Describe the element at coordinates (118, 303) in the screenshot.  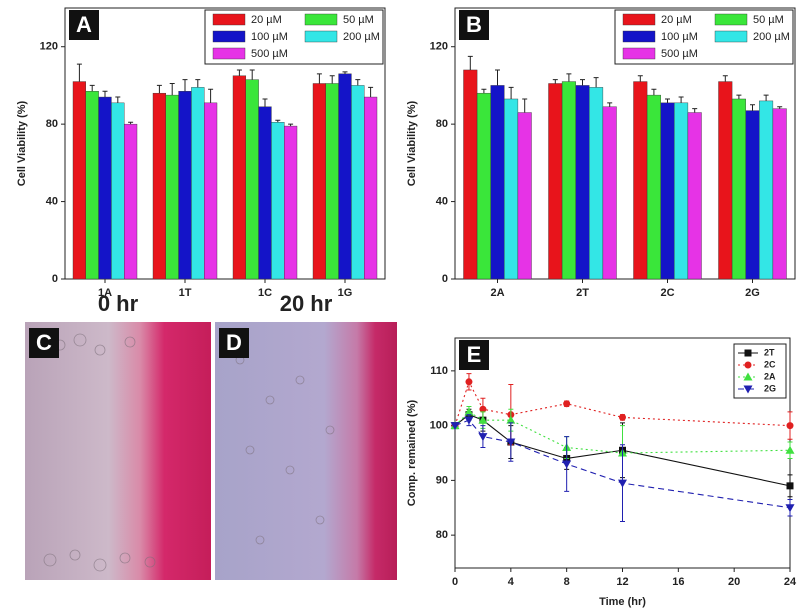
I see `image-caption: 0 hr` at that location.